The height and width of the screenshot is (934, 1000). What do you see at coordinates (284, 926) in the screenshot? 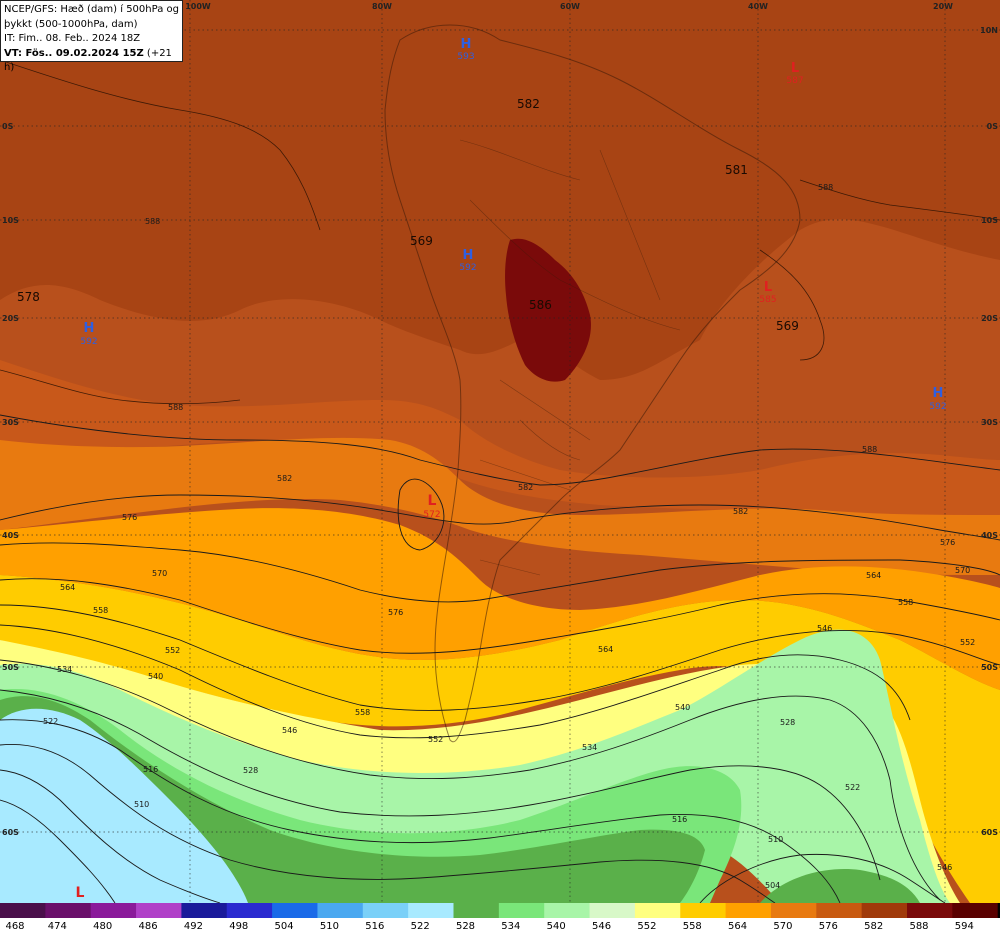
I see `legend-label: 504` at bounding box center [284, 926].